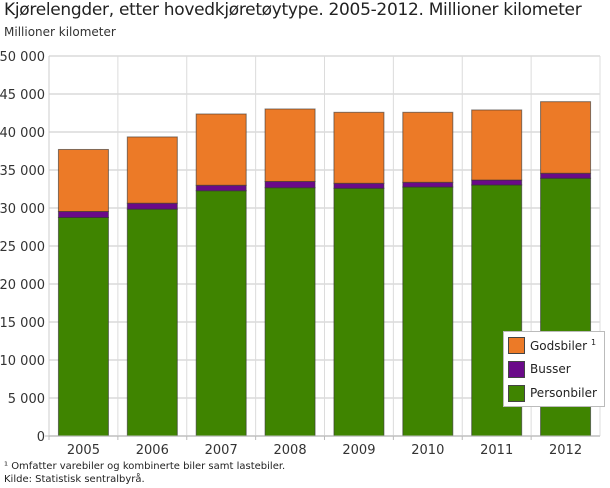 This screenshot has height=488, width=610. What do you see at coordinates (290, 450) in the screenshot?
I see `x-tick-label: 2008` at bounding box center [290, 450].